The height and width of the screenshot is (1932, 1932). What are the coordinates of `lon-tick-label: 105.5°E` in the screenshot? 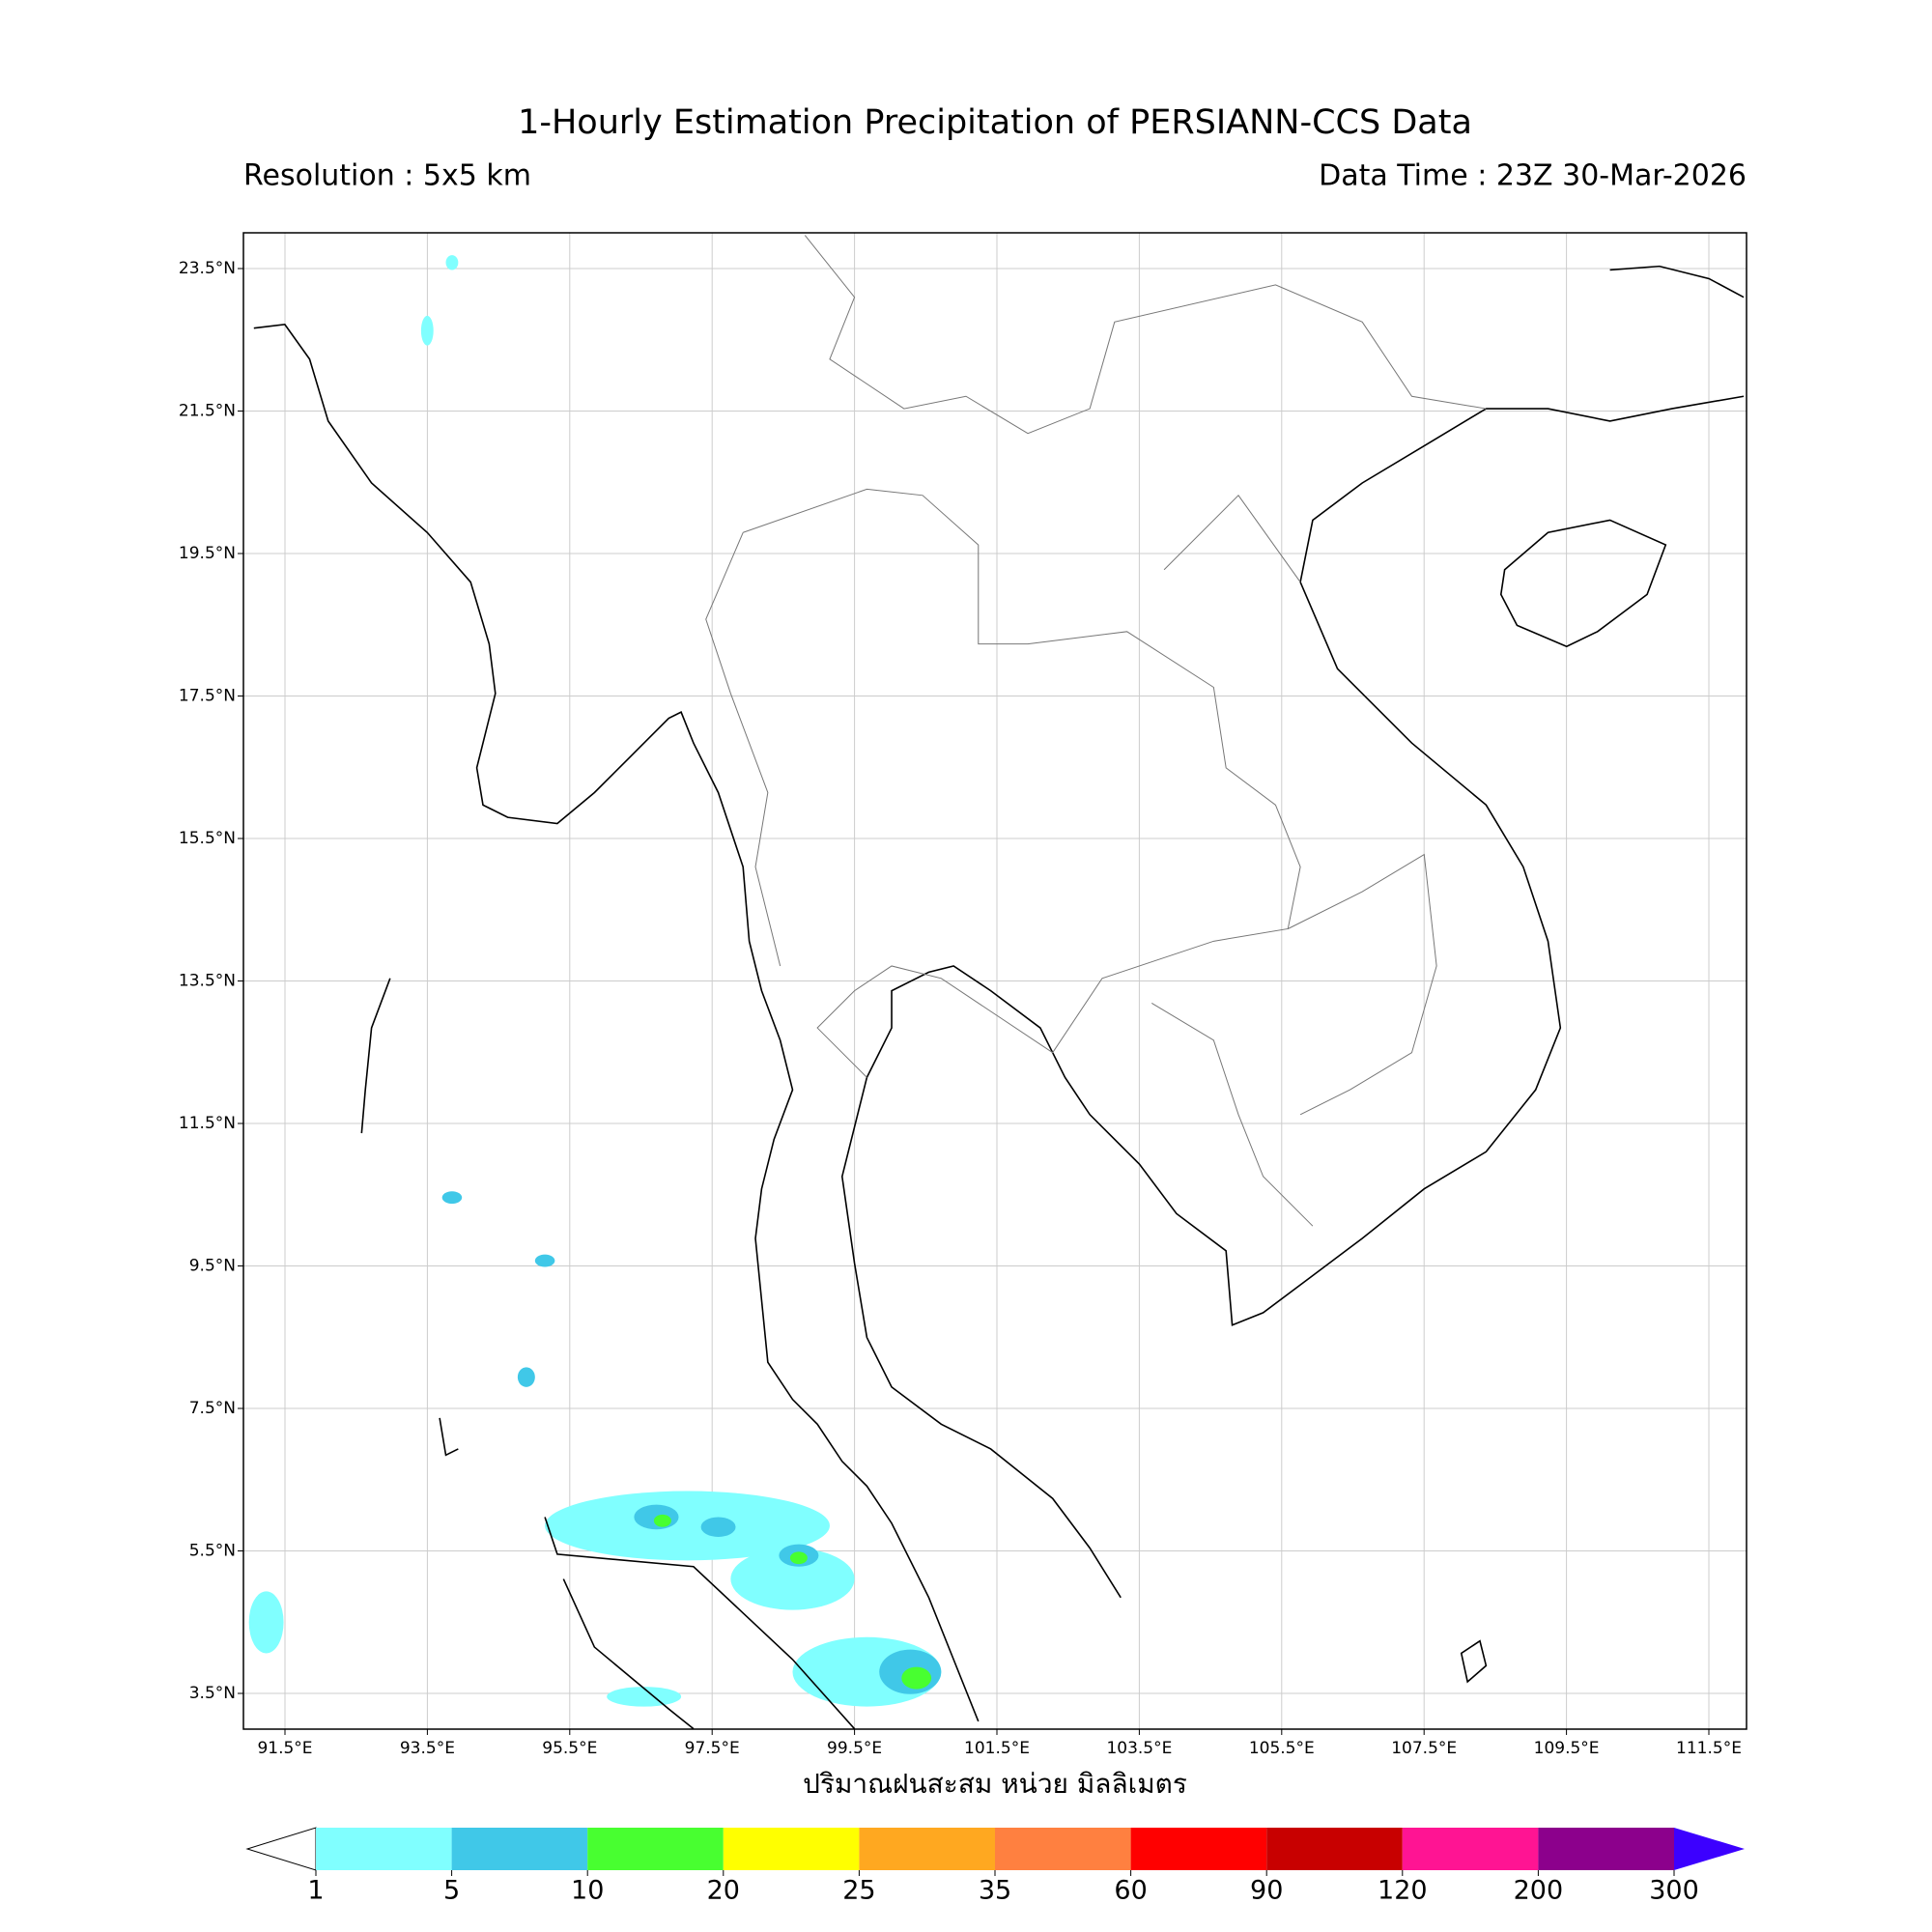 It's located at (1282, 1748).